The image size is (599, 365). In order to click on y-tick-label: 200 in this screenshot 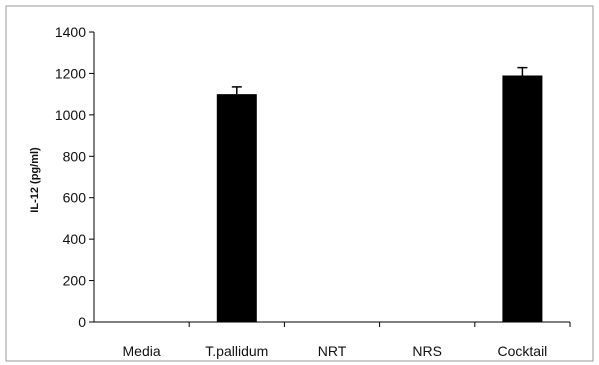, I will do `click(75, 281)`.